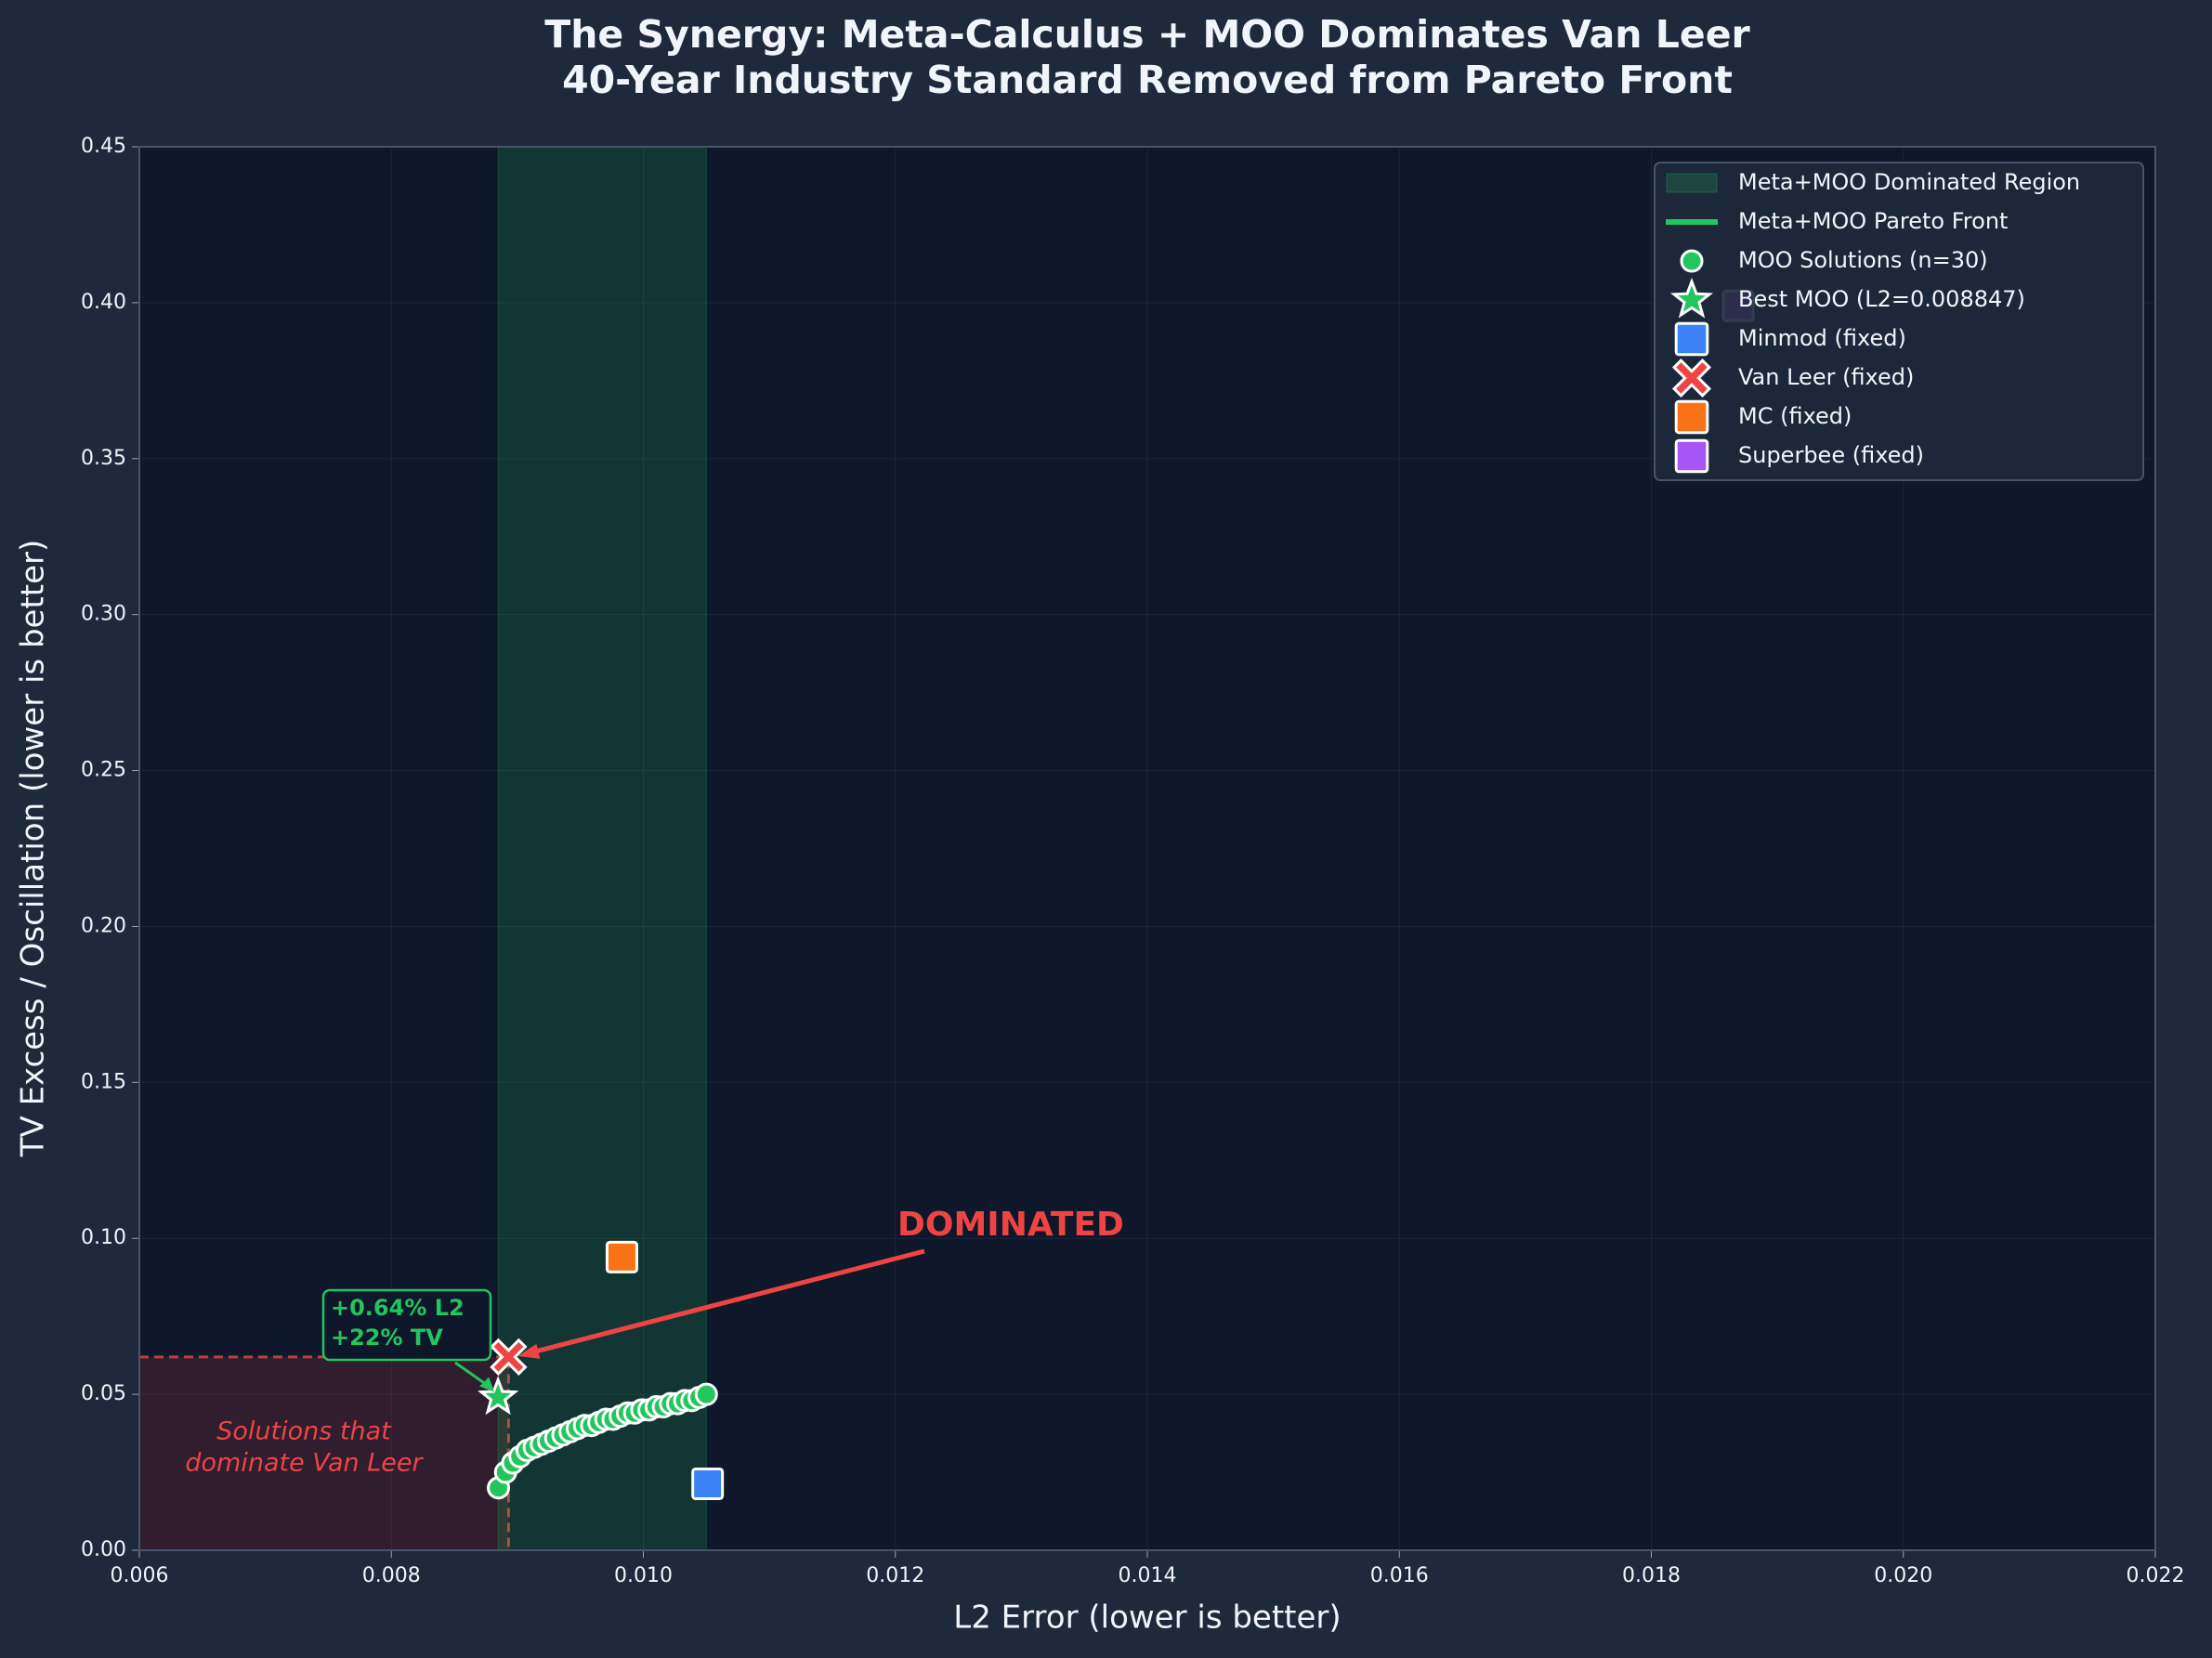  What do you see at coordinates (1881, 299) in the screenshot?
I see `legend-label: Best MOO (L2=0.008847)` at bounding box center [1881, 299].